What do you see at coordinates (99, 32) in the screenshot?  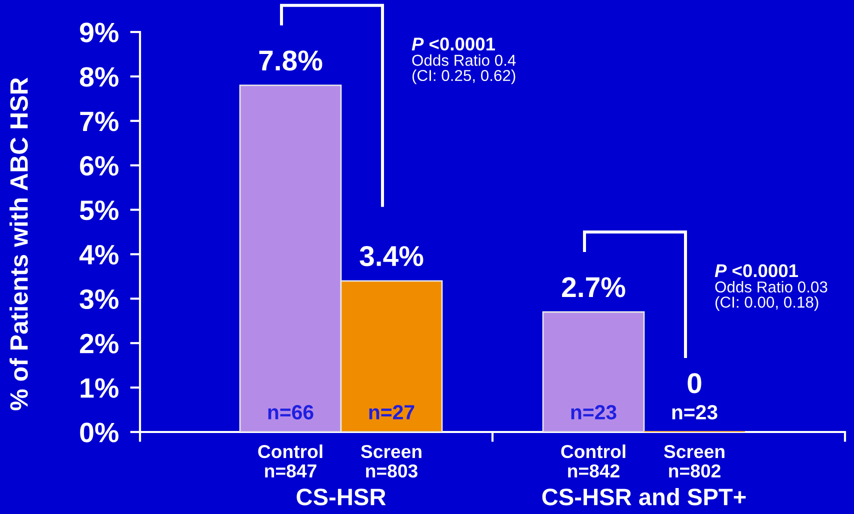 I see `y-tick-label: 9%` at bounding box center [99, 32].